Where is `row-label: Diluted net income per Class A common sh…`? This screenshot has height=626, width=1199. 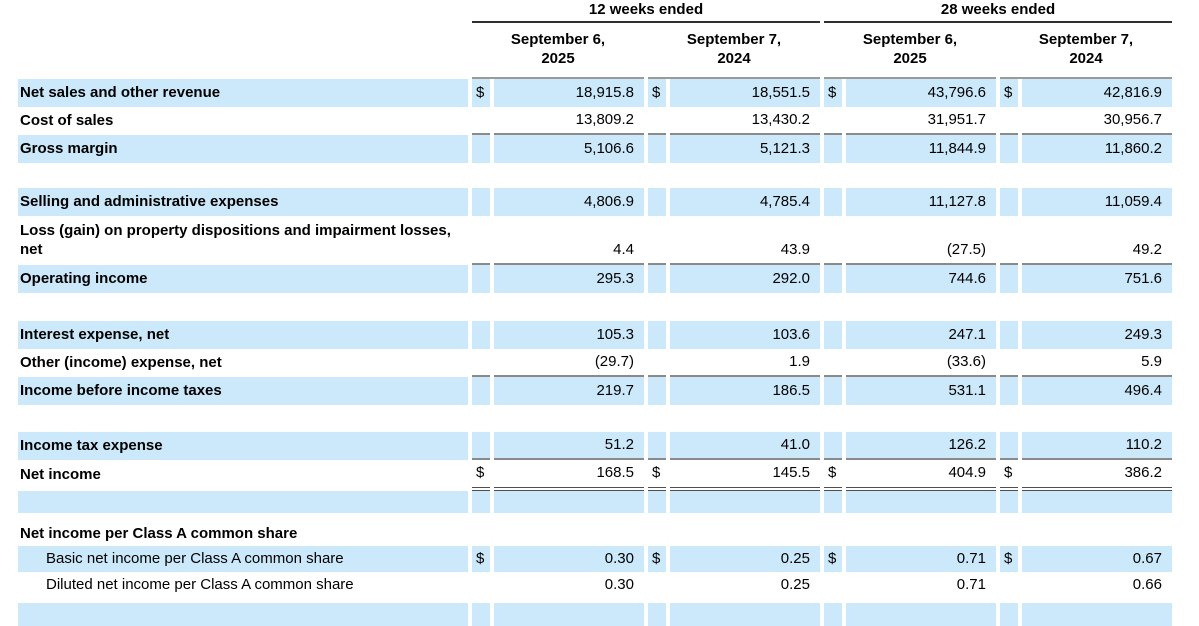
row-label: Diluted net income per Class A common sh… is located at coordinates (243, 585).